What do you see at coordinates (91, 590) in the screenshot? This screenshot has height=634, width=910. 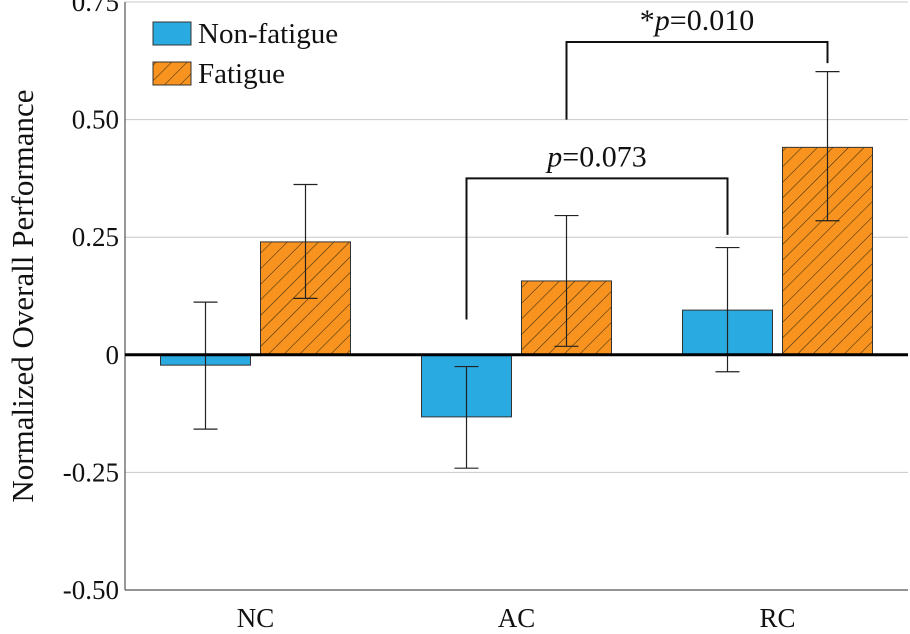 I see `y-tick-label: -0.50` at bounding box center [91, 590].